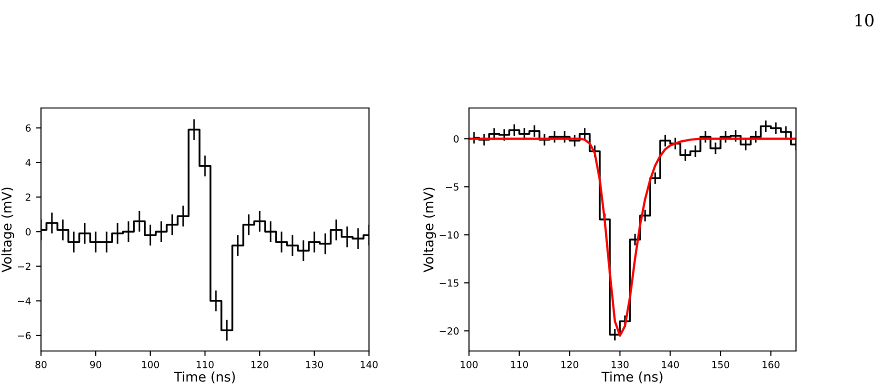 This screenshot has width=888, height=389. What do you see at coordinates (449, 235) in the screenshot?
I see `y-tick-label: −10` at bounding box center [449, 235].